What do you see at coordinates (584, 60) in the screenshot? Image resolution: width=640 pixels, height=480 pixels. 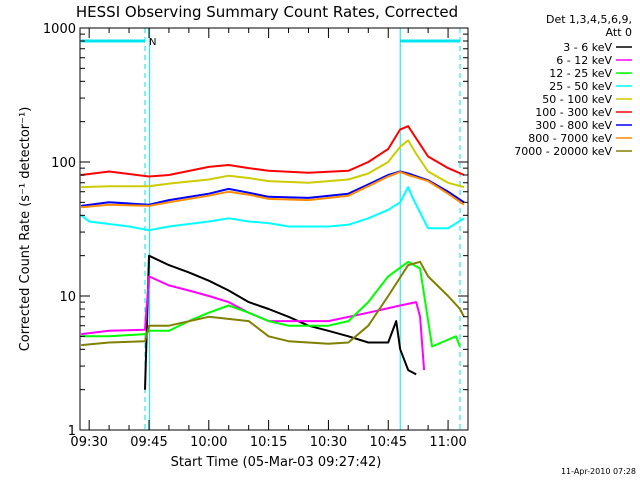 I see `legend-entry-label: 6 - 12 keV` at bounding box center [584, 60].